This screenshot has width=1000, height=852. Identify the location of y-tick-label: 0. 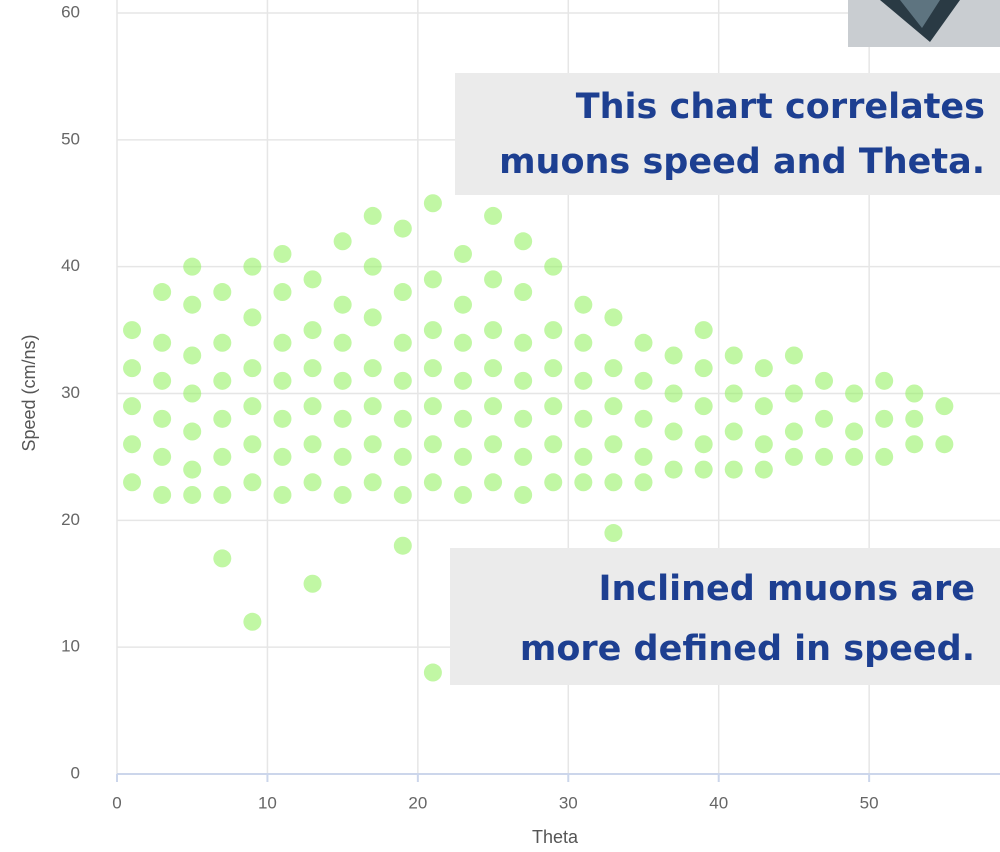
(75, 772).